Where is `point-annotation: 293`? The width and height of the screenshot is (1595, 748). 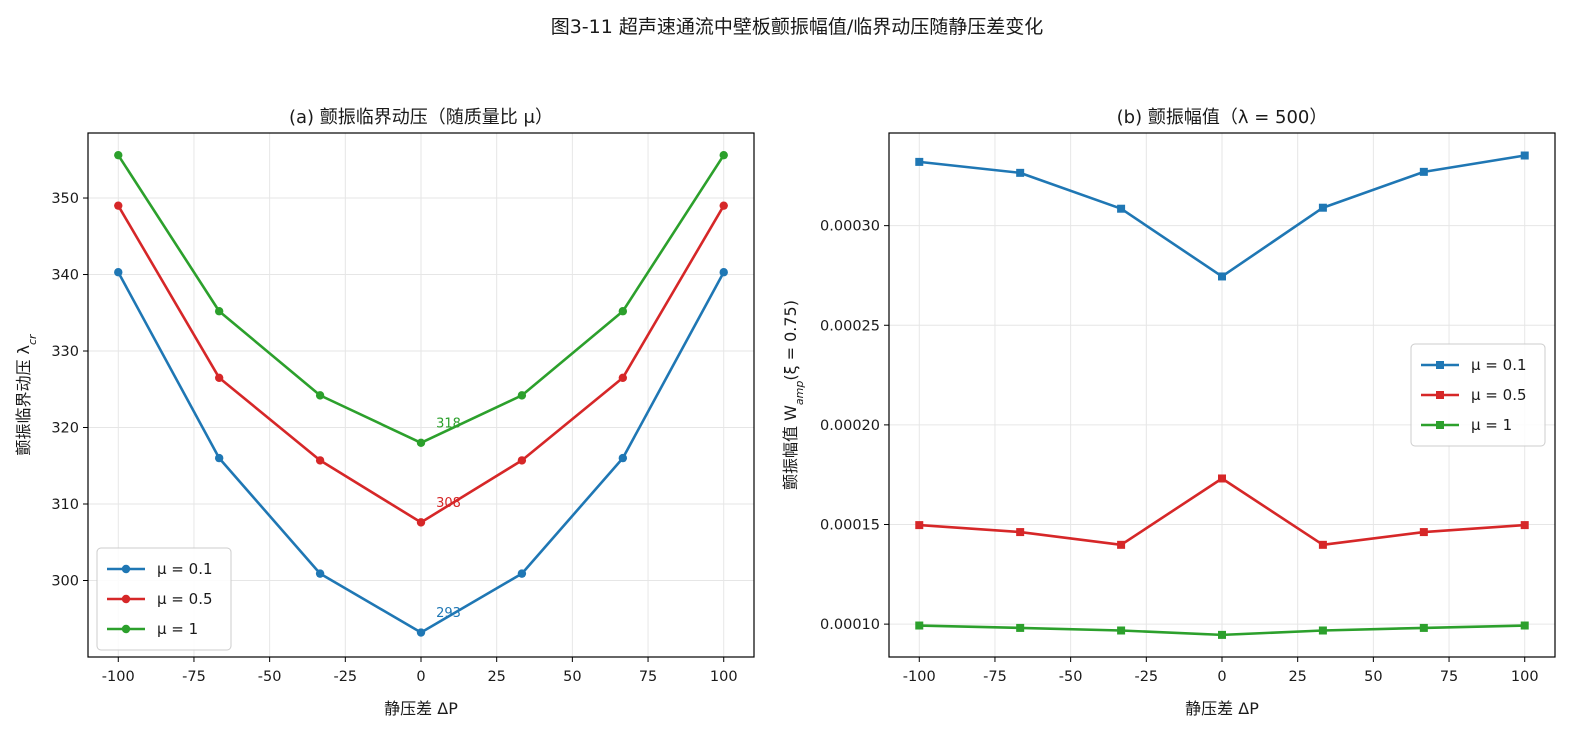 point-annotation: 293 is located at coordinates (448, 613).